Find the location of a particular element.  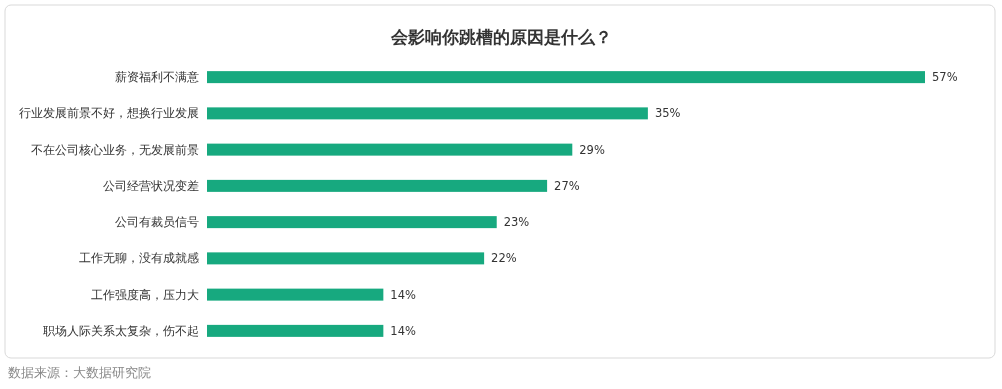

data-label: 22% is located at coordinates (504, 258).